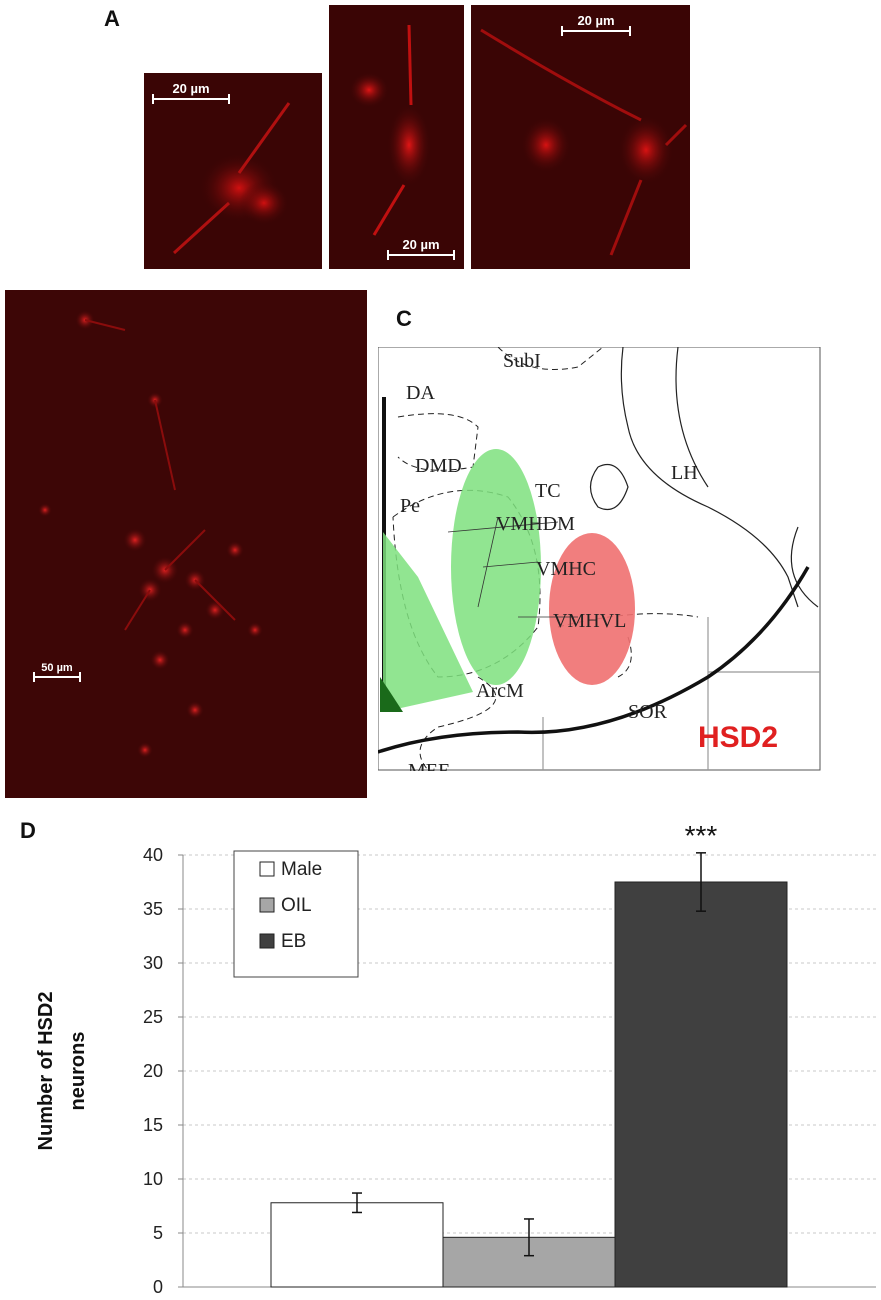  I want to click on micrograph-a1: 20 µm, so click(233, 171).